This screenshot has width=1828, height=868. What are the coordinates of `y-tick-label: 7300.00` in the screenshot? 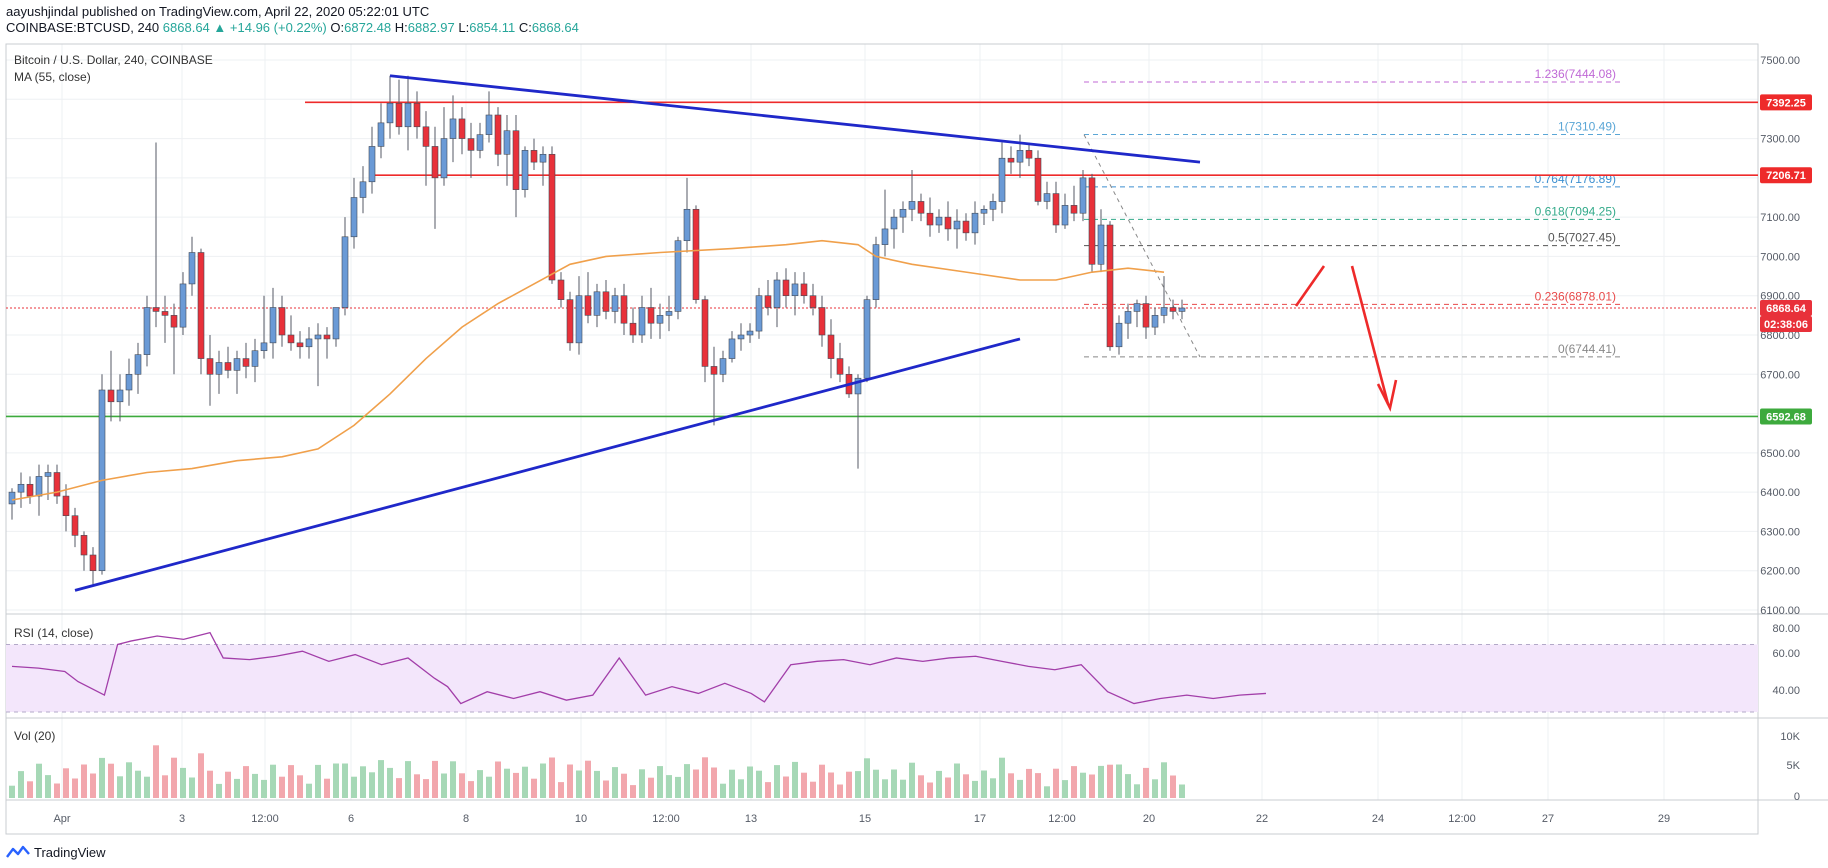 It's located at (1780, 140).